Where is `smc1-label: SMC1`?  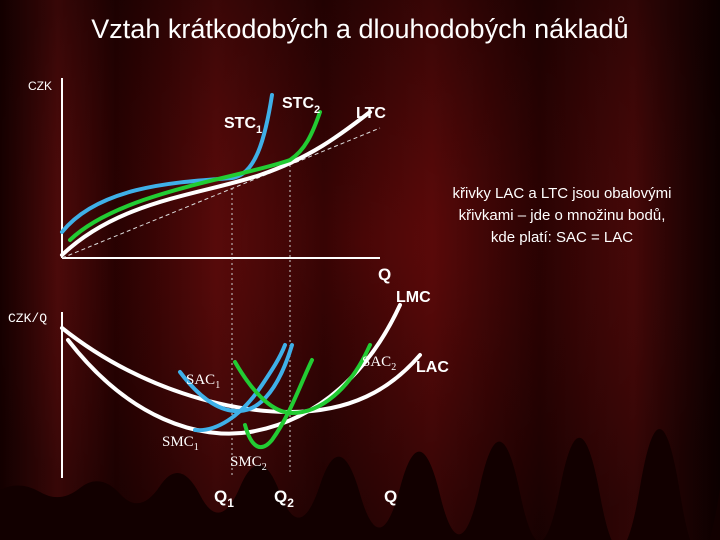 smc1-label: SMC1 is located at coordinates (180, 443).